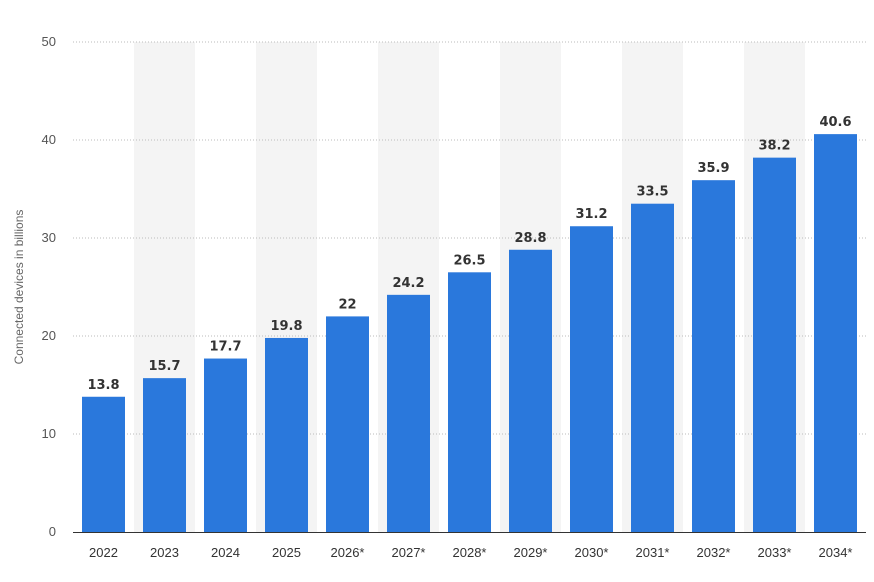  Describe the element at coordinates (49, 433) in the screenshot. I see `y-tick-label: 10` at that location.